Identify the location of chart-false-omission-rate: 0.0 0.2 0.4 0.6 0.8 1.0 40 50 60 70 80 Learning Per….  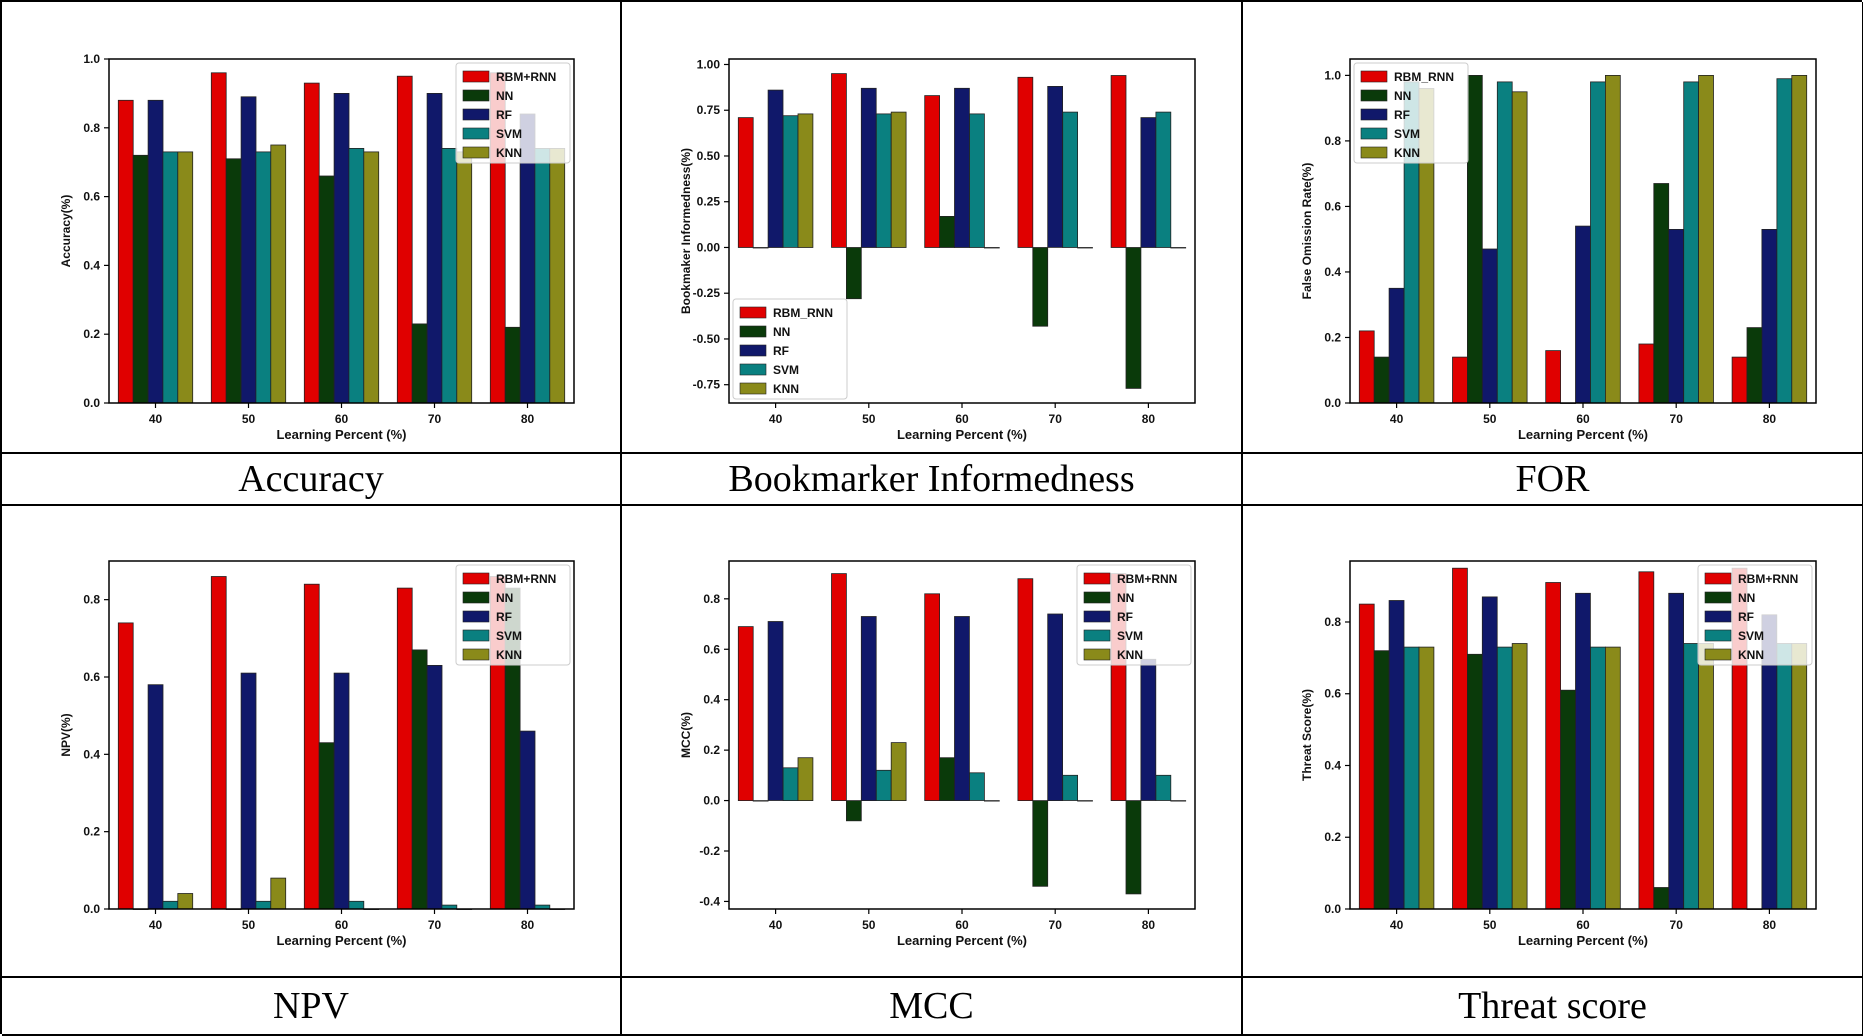
(1558, 250).